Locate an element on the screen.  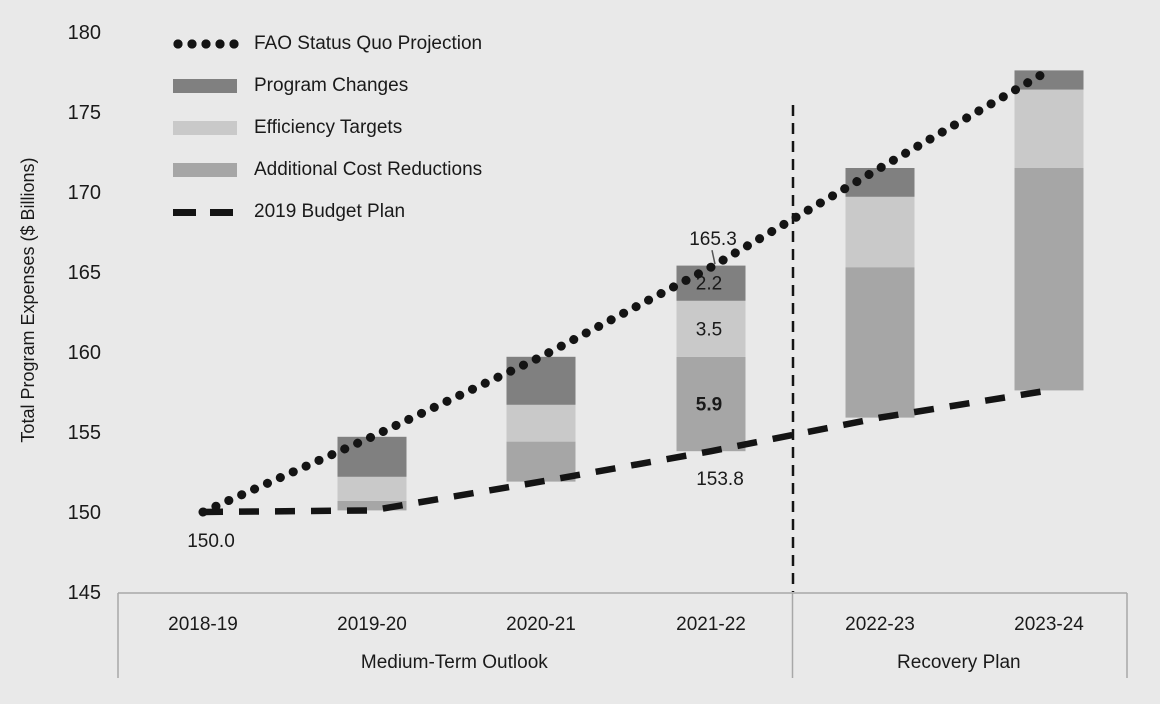
legend-label: FAO Status Quo Projection is located at coordinates (368, 43).